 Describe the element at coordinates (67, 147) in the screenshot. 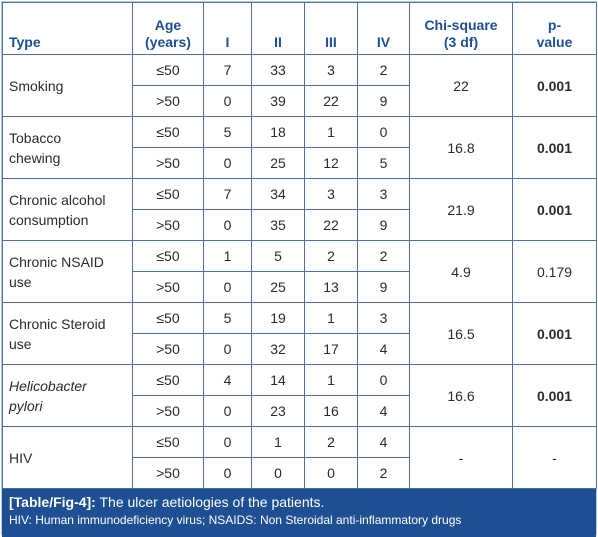

I see `type-cell: Tobacco chewing` at that location.